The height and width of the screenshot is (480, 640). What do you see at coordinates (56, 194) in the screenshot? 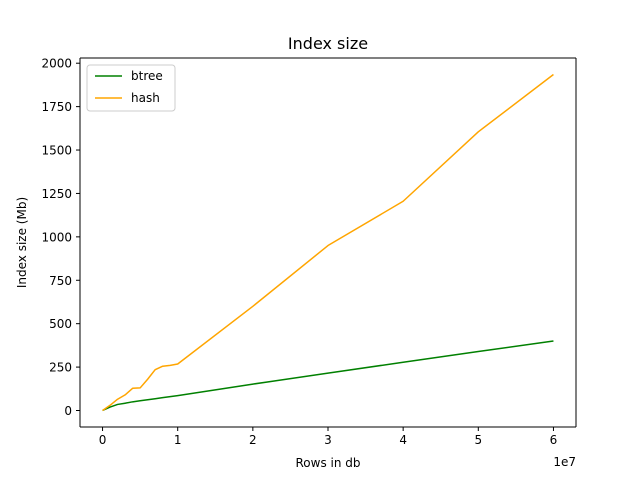
I see `y-tick-label: 1250` at bounding box center [56, 194].